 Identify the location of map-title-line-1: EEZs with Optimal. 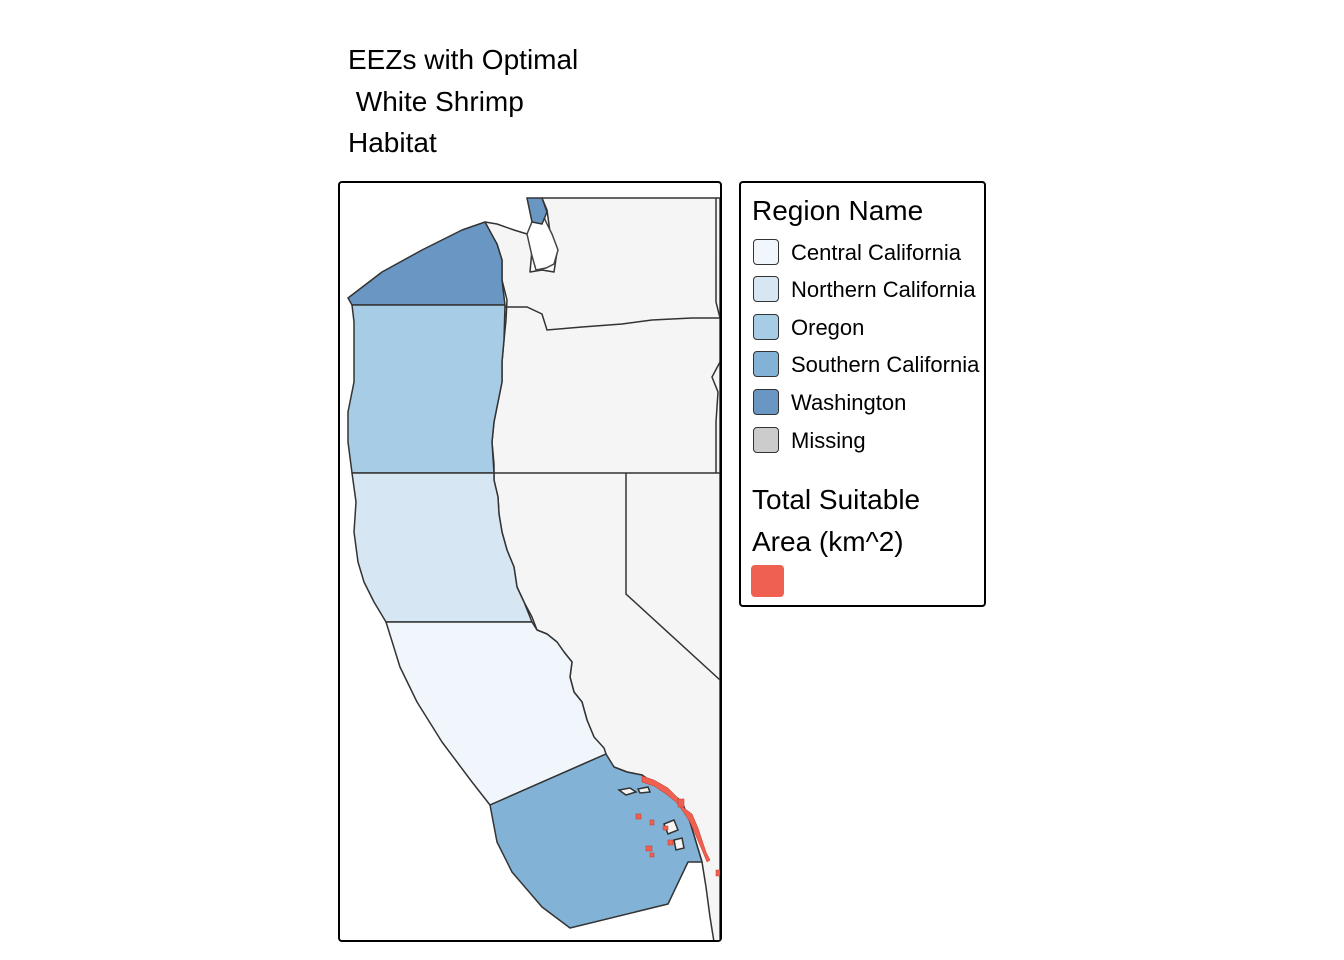
(463, 59).